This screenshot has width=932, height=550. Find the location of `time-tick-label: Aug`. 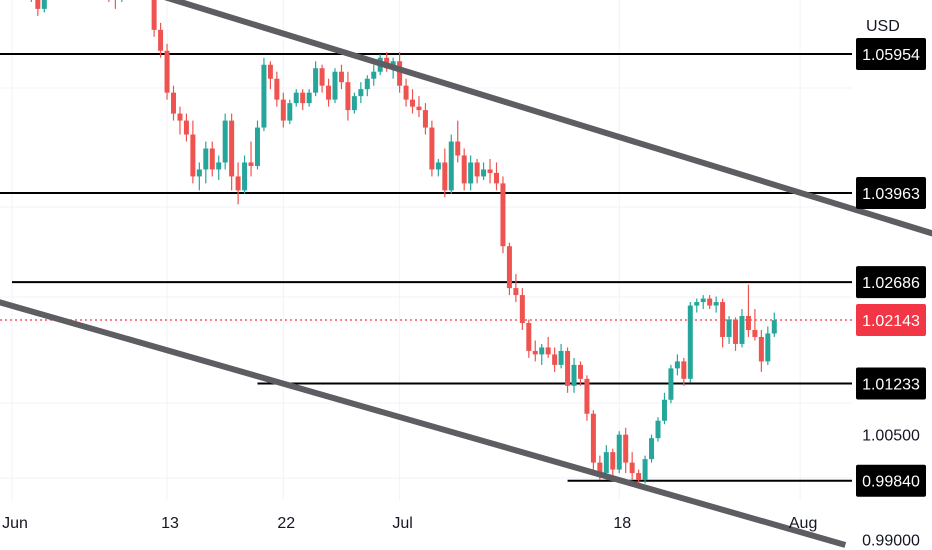

time-tick-label: Aug is located at coordinates (803, 523).